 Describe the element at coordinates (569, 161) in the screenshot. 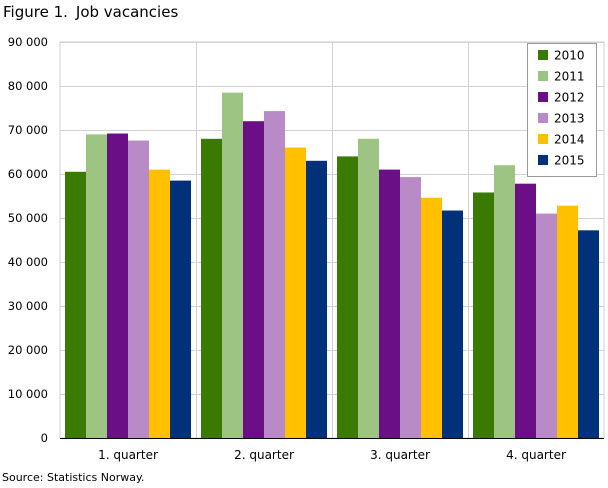

I see `legend-label: 2015` at that location.